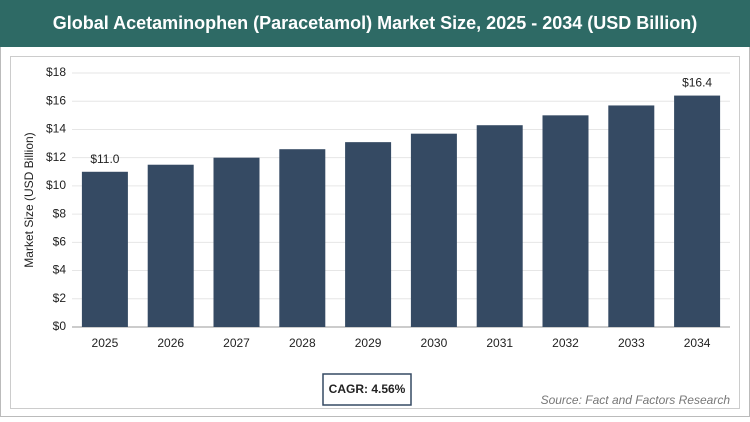  Describe the element at coordinates (434, 343) in the screenshot. I see `x-tick-label: 2030` at that location.